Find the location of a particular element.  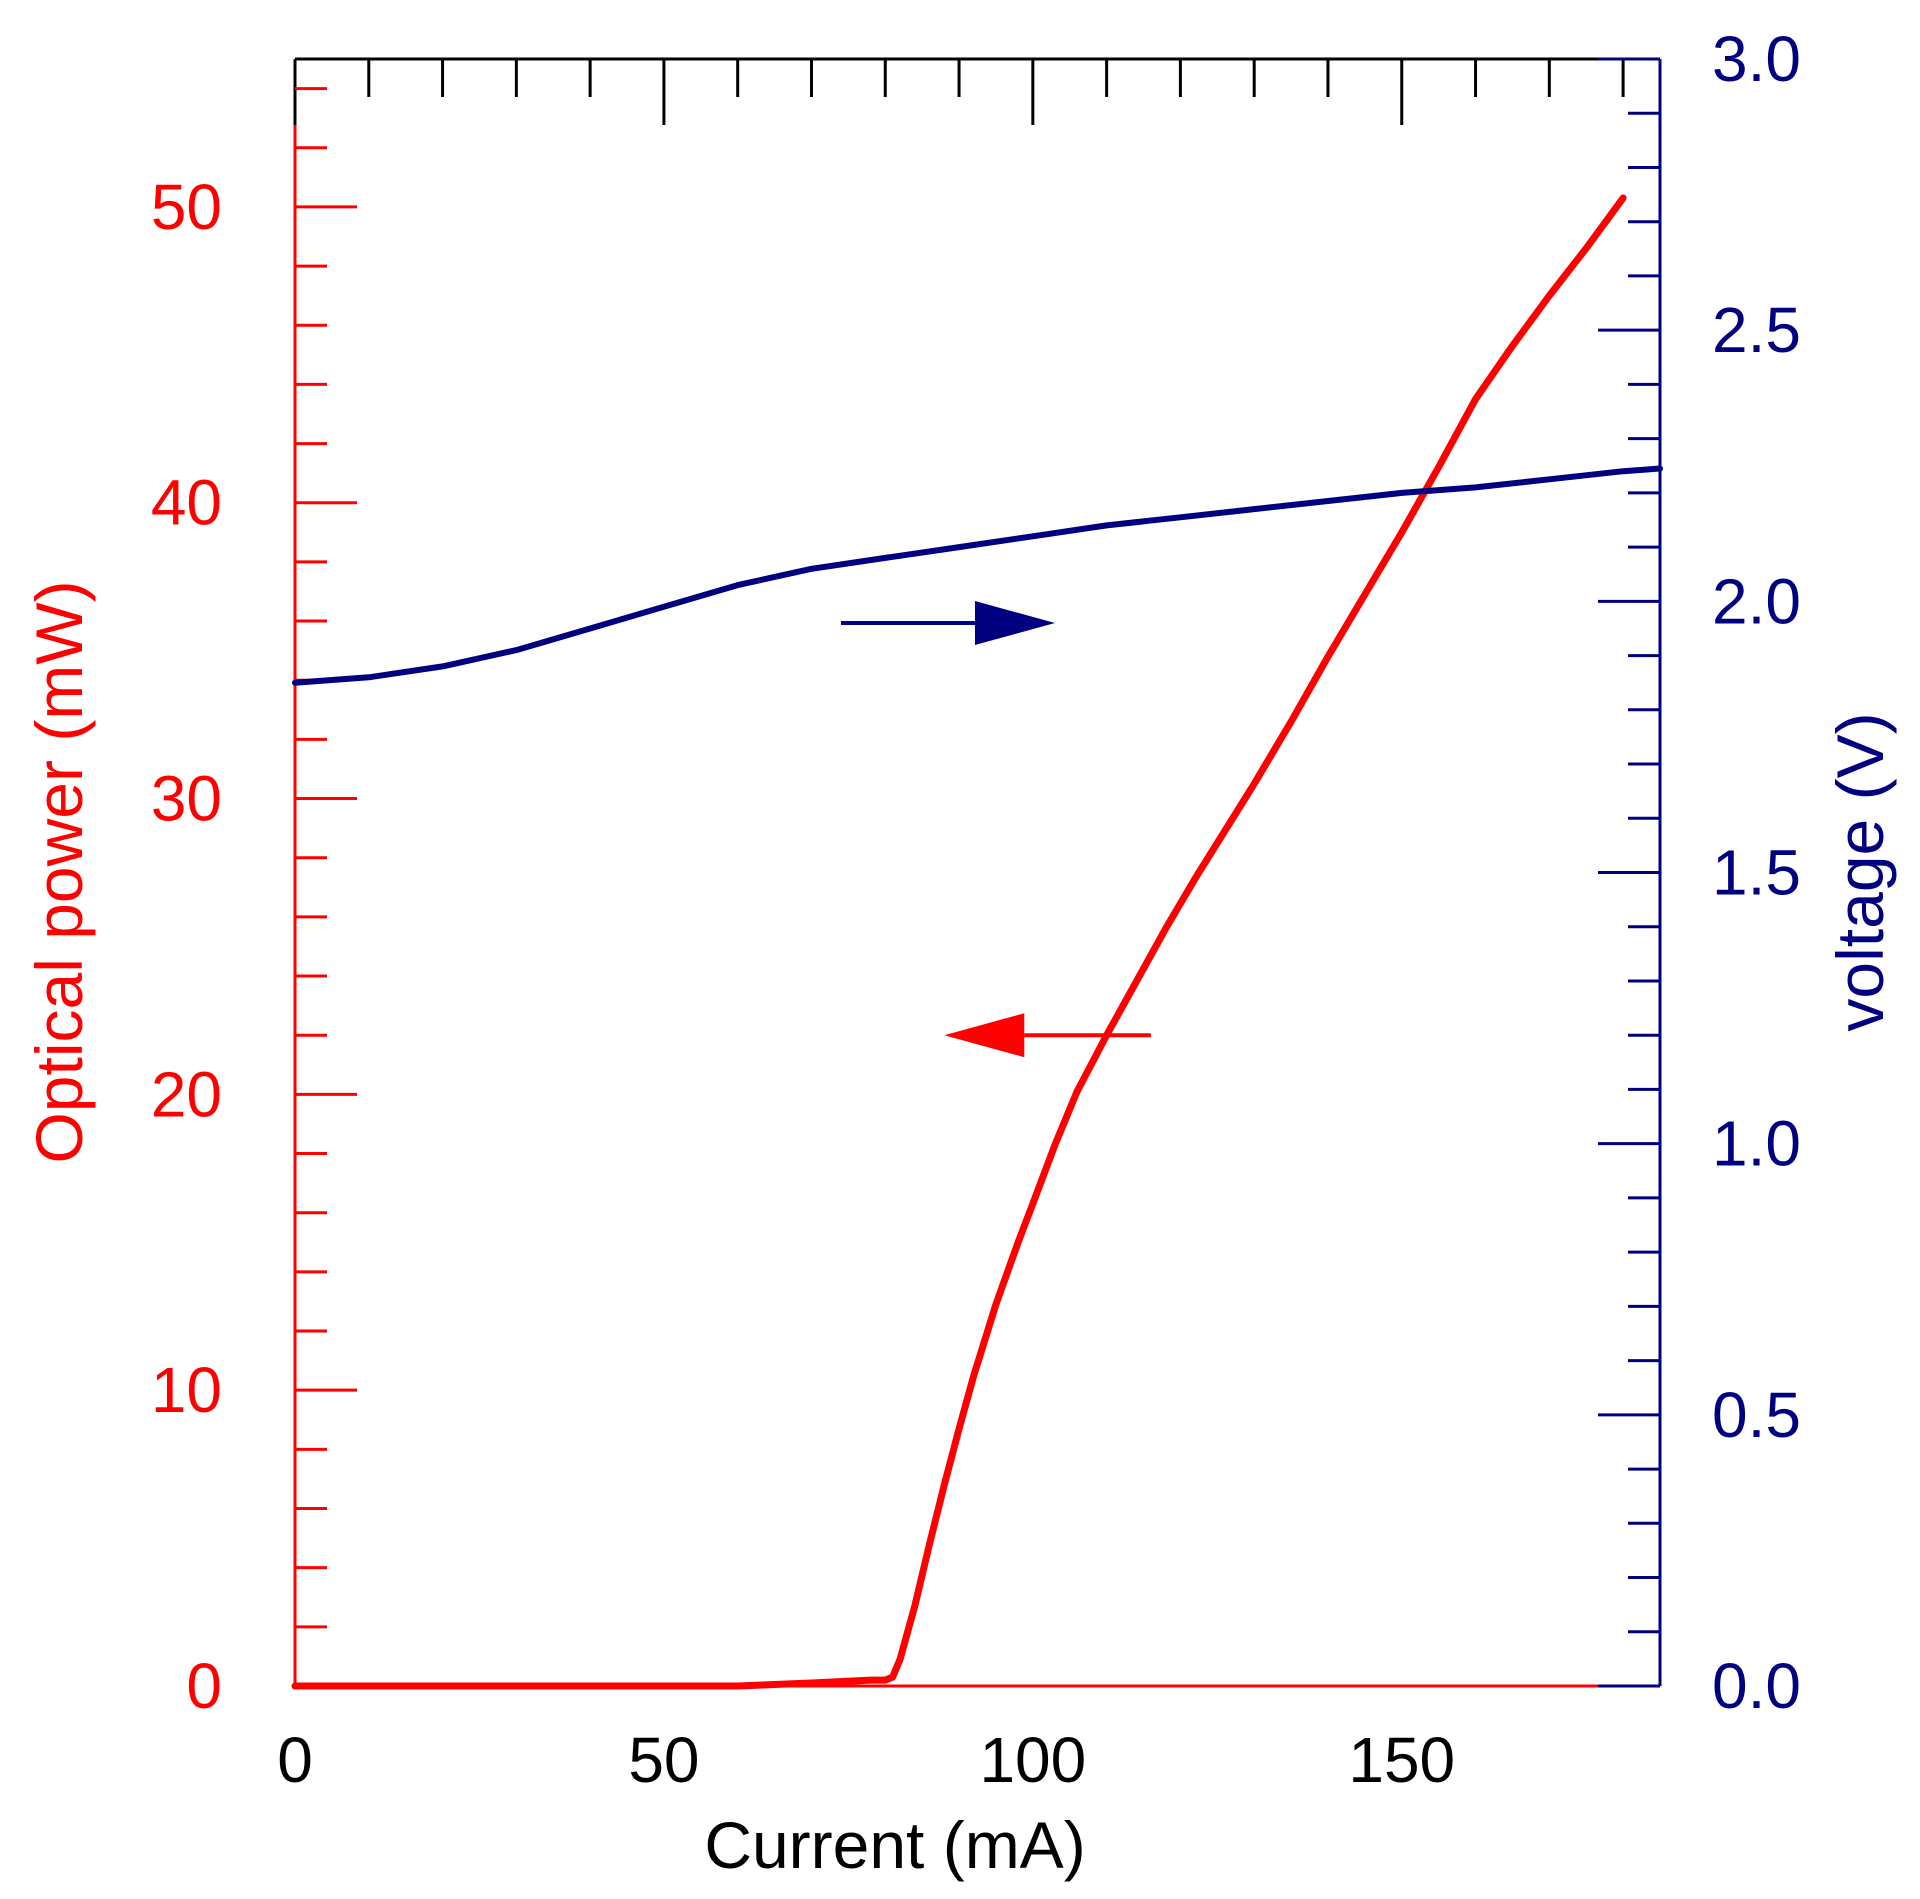

x-tick-label: 100 is located at coordinates (1032, 1760).